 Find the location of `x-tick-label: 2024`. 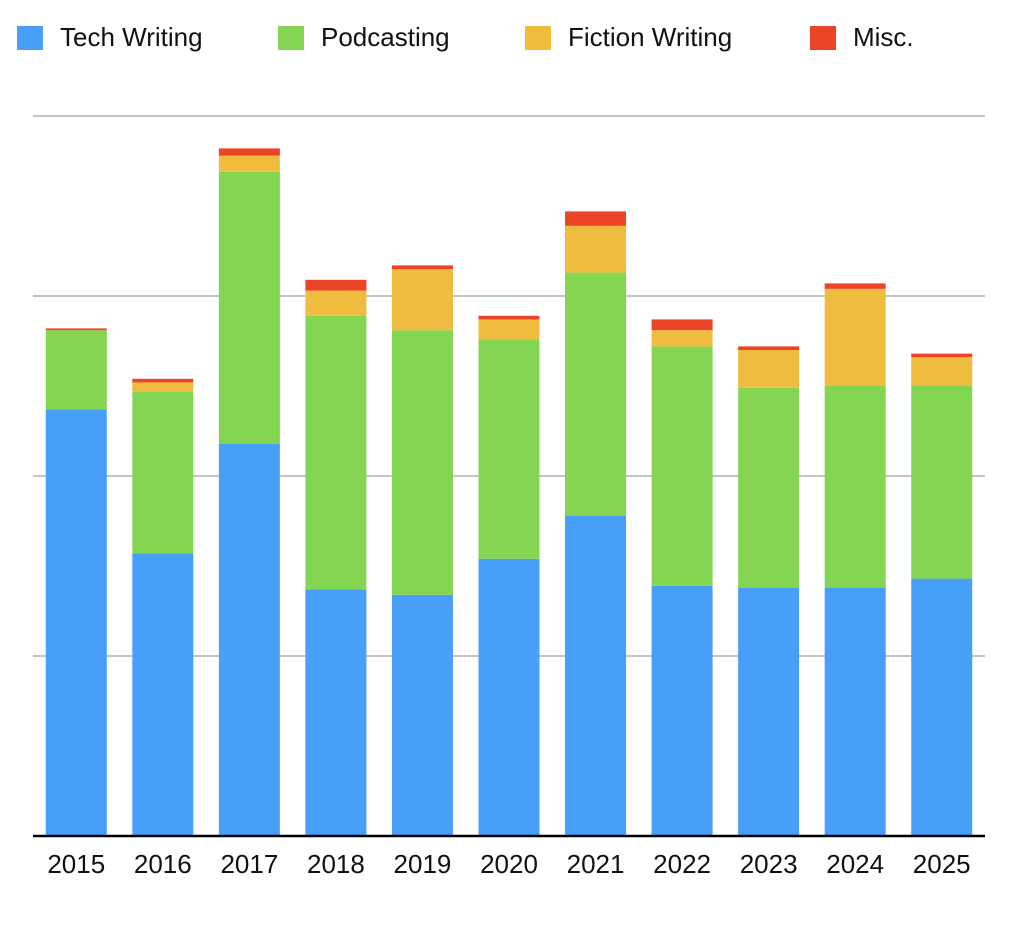

x-tick-label: 2024 is located at coordinates (855, 864).